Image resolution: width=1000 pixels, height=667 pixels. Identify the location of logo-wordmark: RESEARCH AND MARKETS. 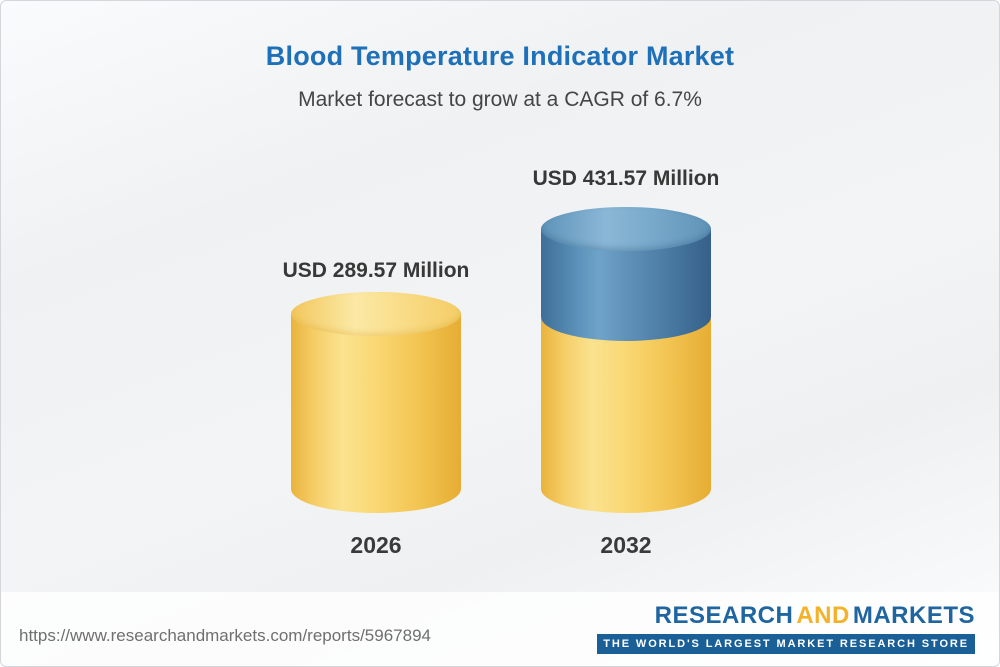
(786, 616).